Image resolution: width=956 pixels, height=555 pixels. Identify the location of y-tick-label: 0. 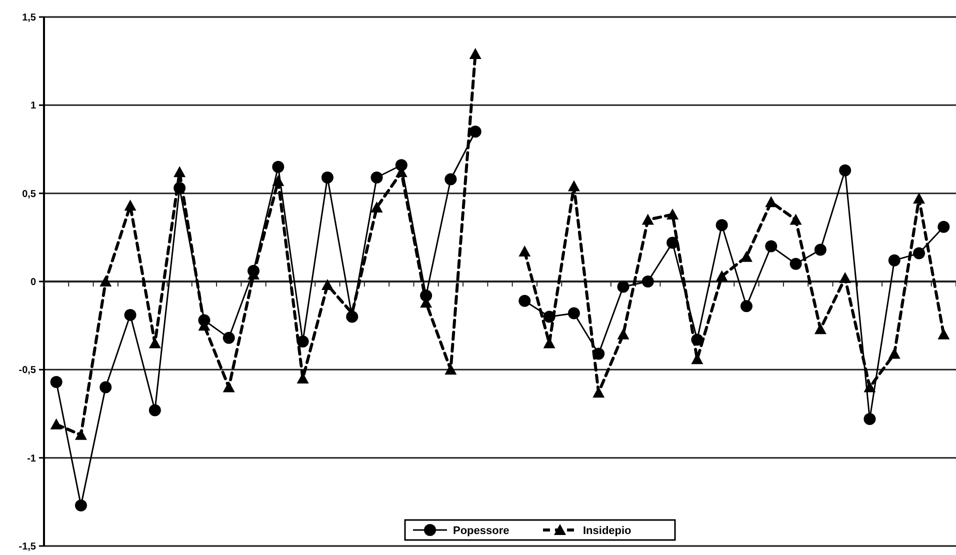
(33, 282).